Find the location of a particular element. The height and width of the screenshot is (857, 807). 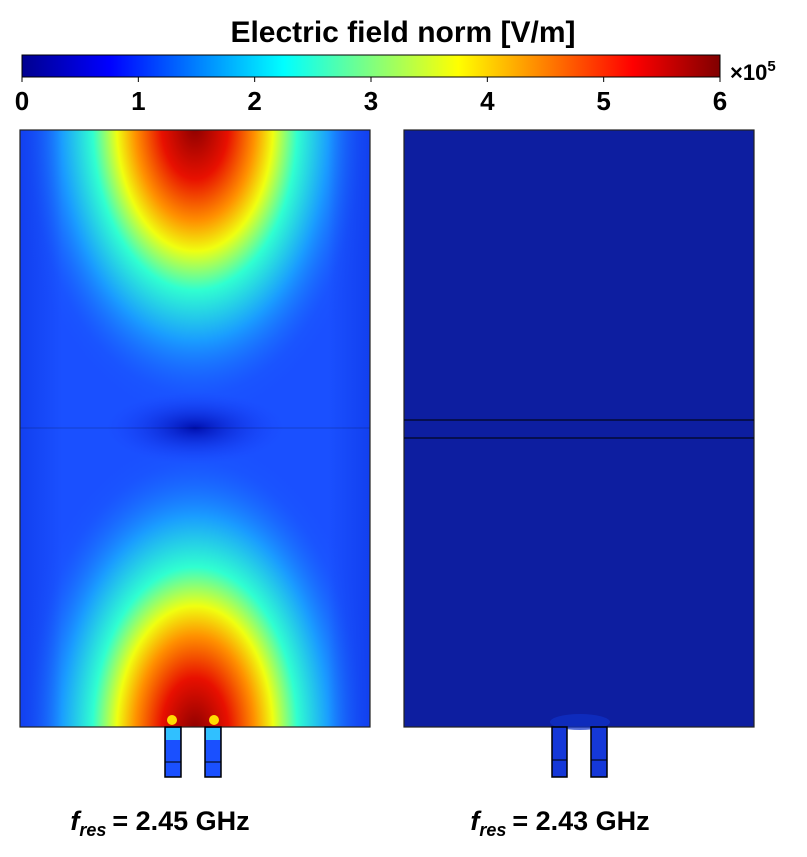

frequency-value: = 2.43 GHz is located at coordinates (580, 821).